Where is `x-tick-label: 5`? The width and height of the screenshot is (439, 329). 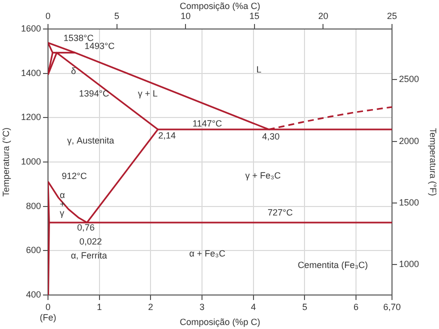 x-tick-label: 5 is located at coordinates (305, 307).